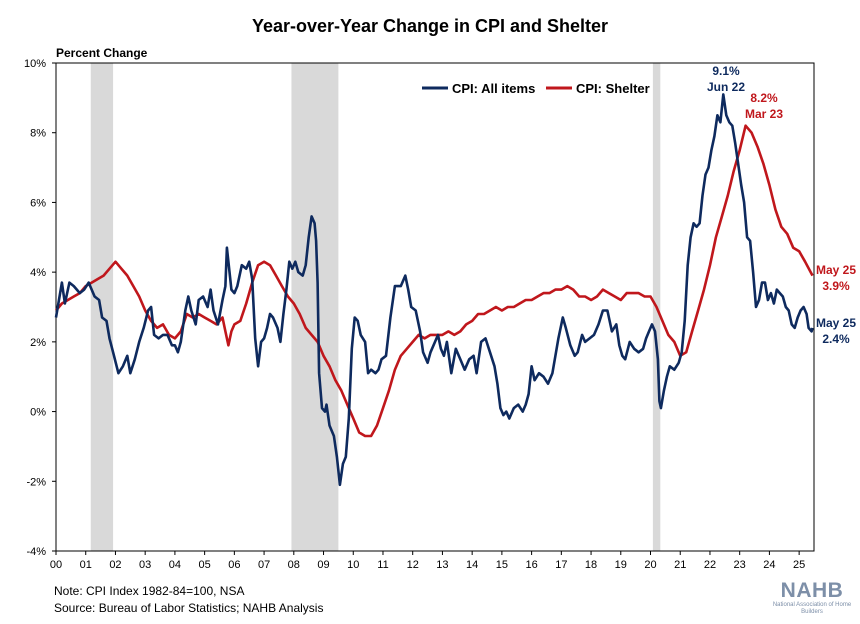 This screenshot has width=860, height=624. Describe the element at coordinates (812, 608) in the screenshot. I see `logo-subtitle: National Association of Home Builders` at that location.